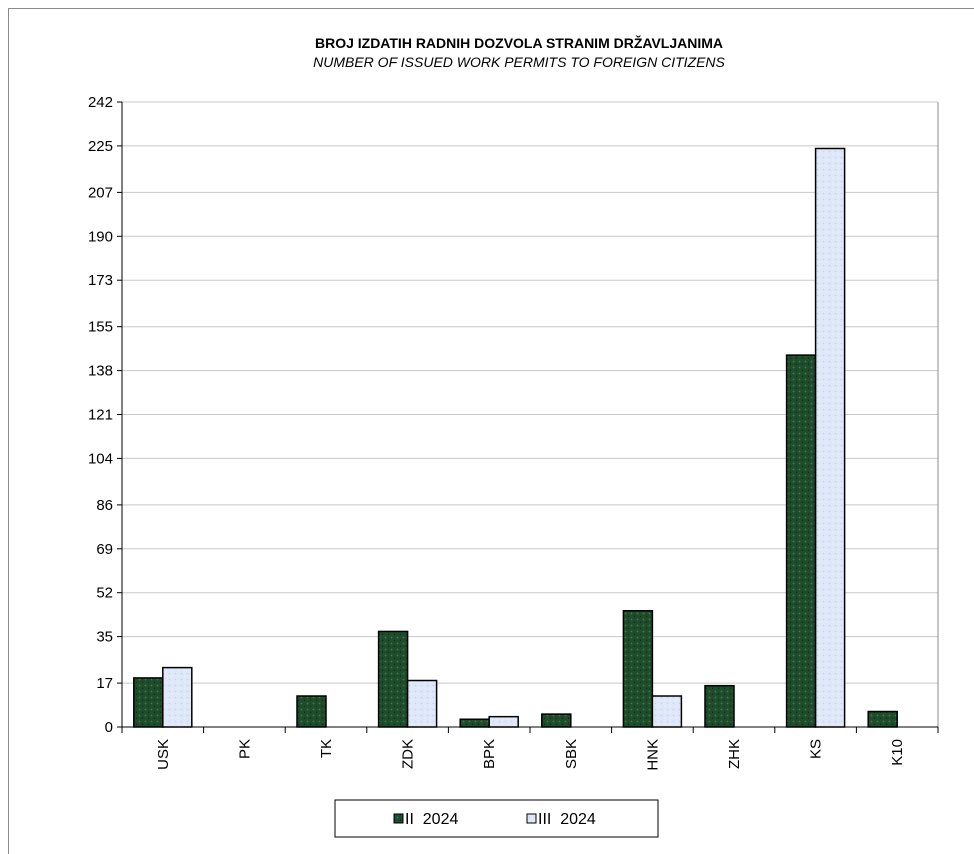 This screenshot has height=854, width=974. Describe the element at coordinates (109, 727) in the screenshot. I see `y-tick-label: 0` at that location.